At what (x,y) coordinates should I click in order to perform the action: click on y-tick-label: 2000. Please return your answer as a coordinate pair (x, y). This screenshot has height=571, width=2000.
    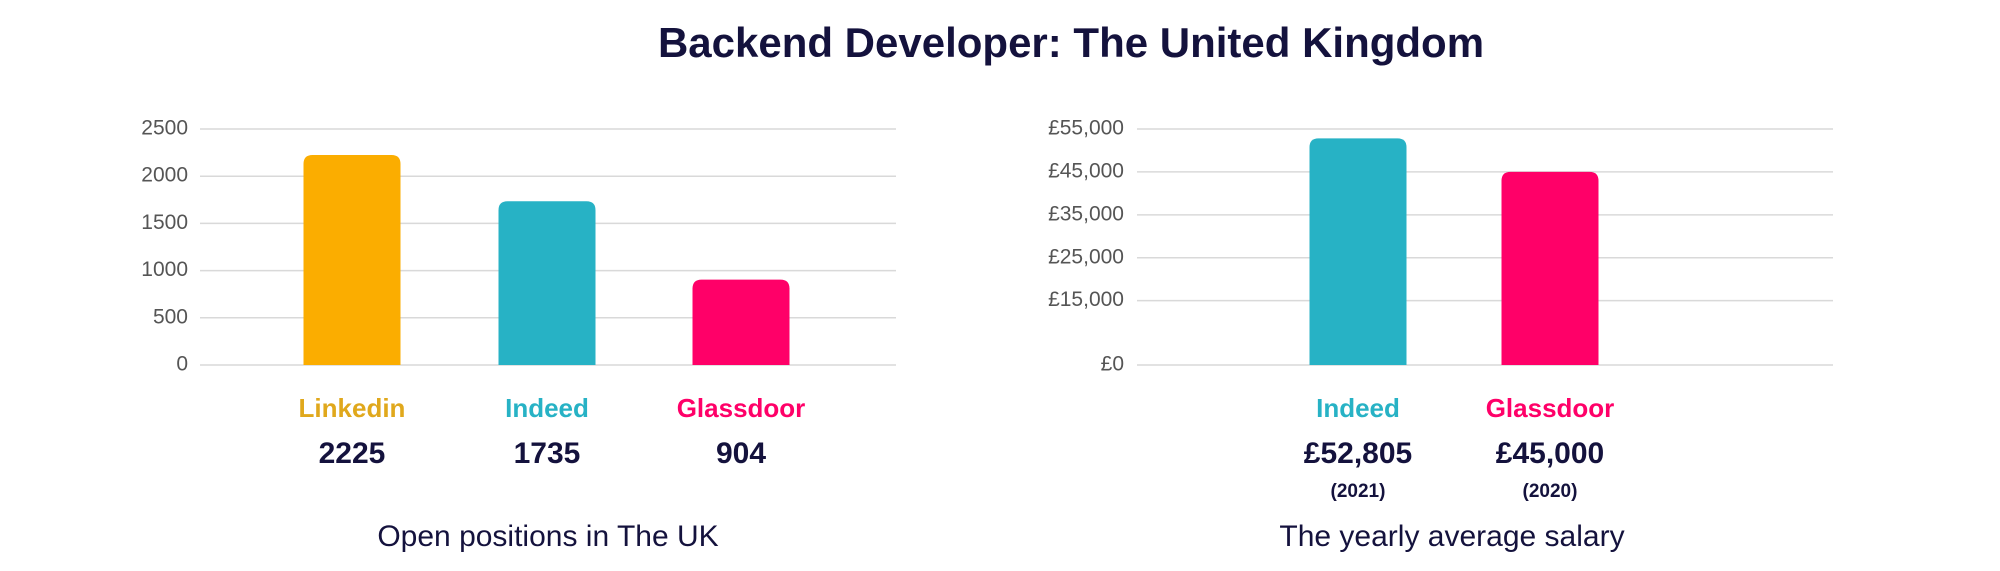
    Looking at the image, I should click on (164, 175).